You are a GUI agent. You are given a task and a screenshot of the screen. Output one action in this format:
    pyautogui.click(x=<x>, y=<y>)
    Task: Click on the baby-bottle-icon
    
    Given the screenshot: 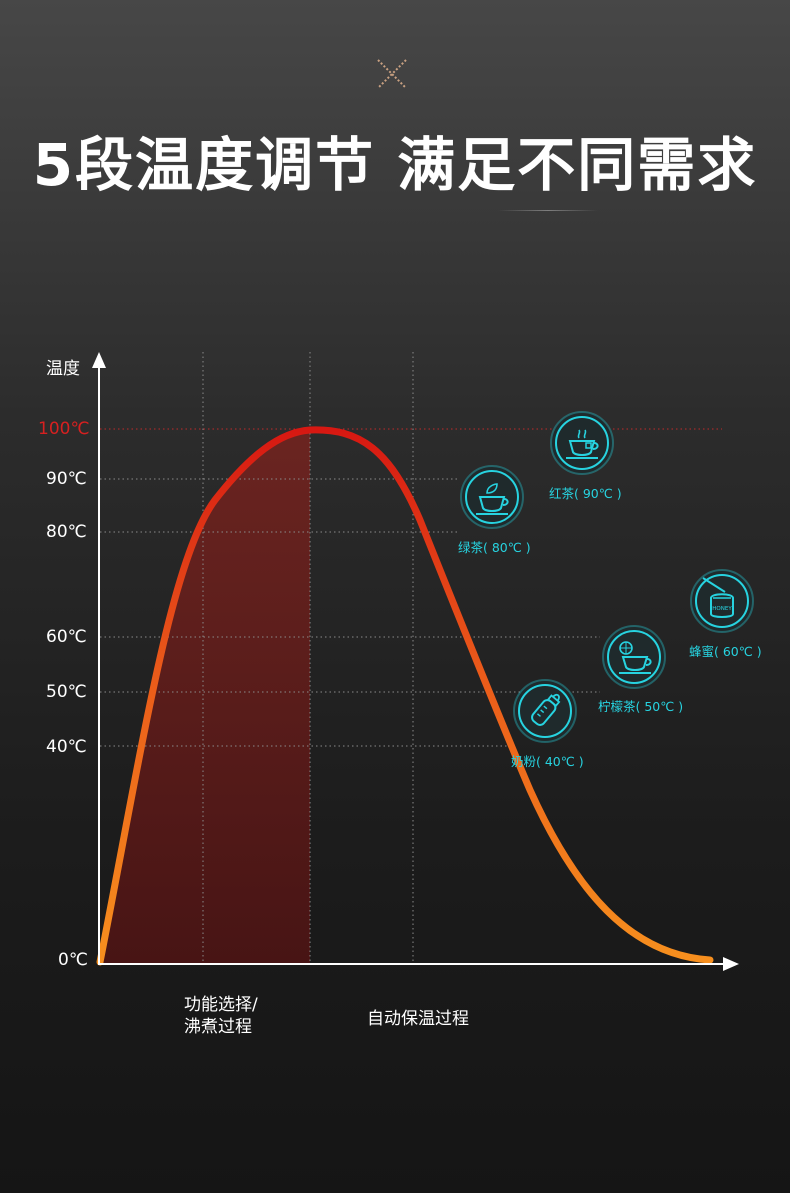 What is the action you would take?
    pyautogui.click(x=545, y=711)
    